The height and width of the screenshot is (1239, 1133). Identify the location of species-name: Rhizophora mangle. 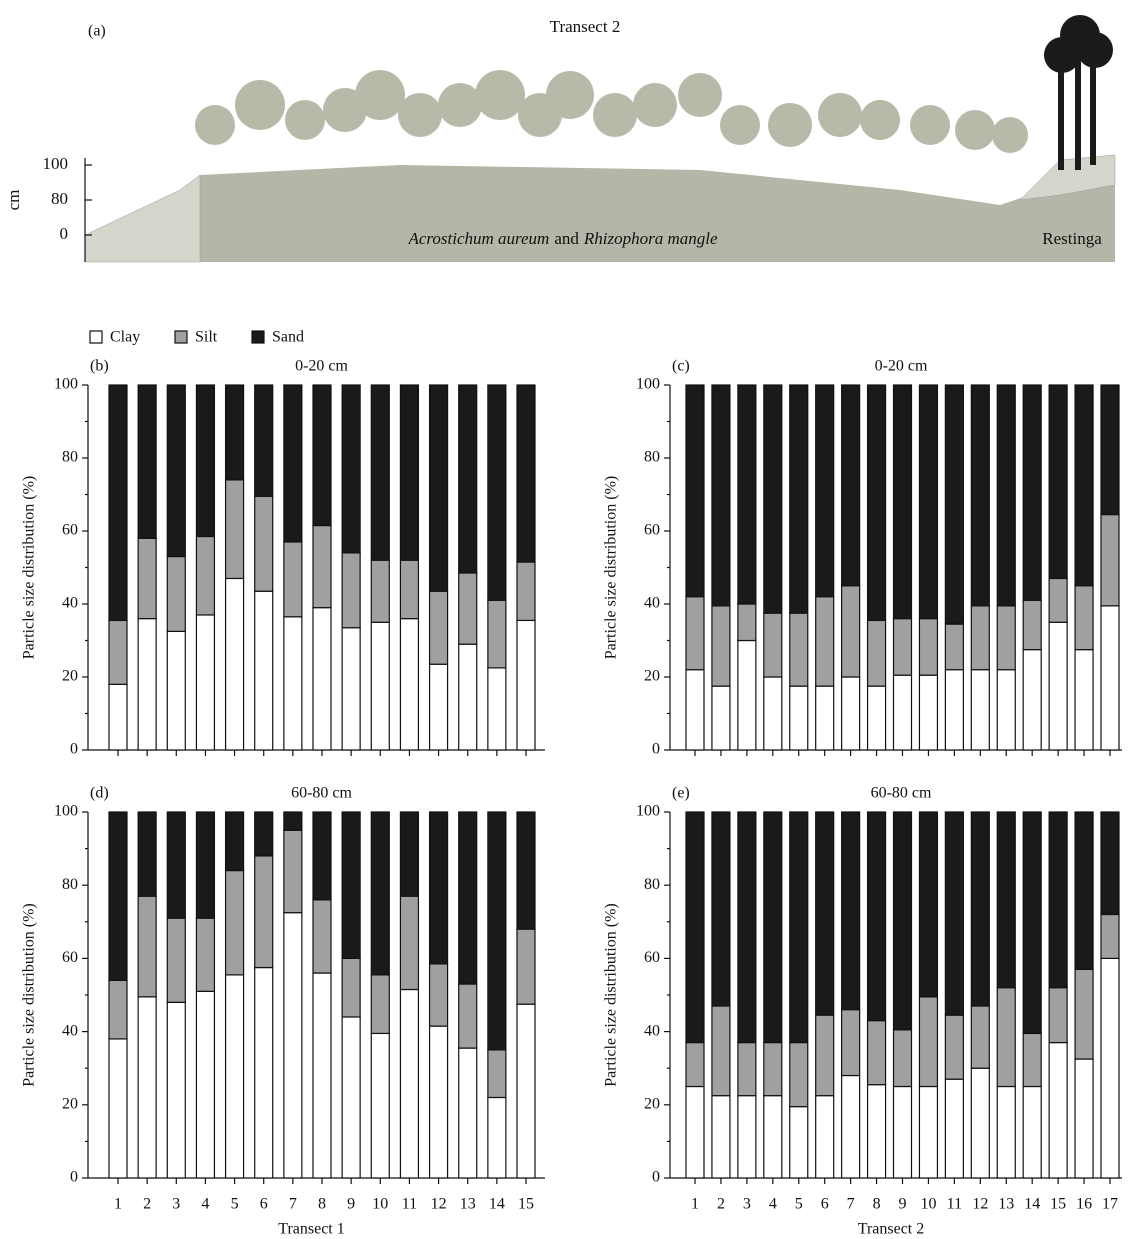
(650, 238).